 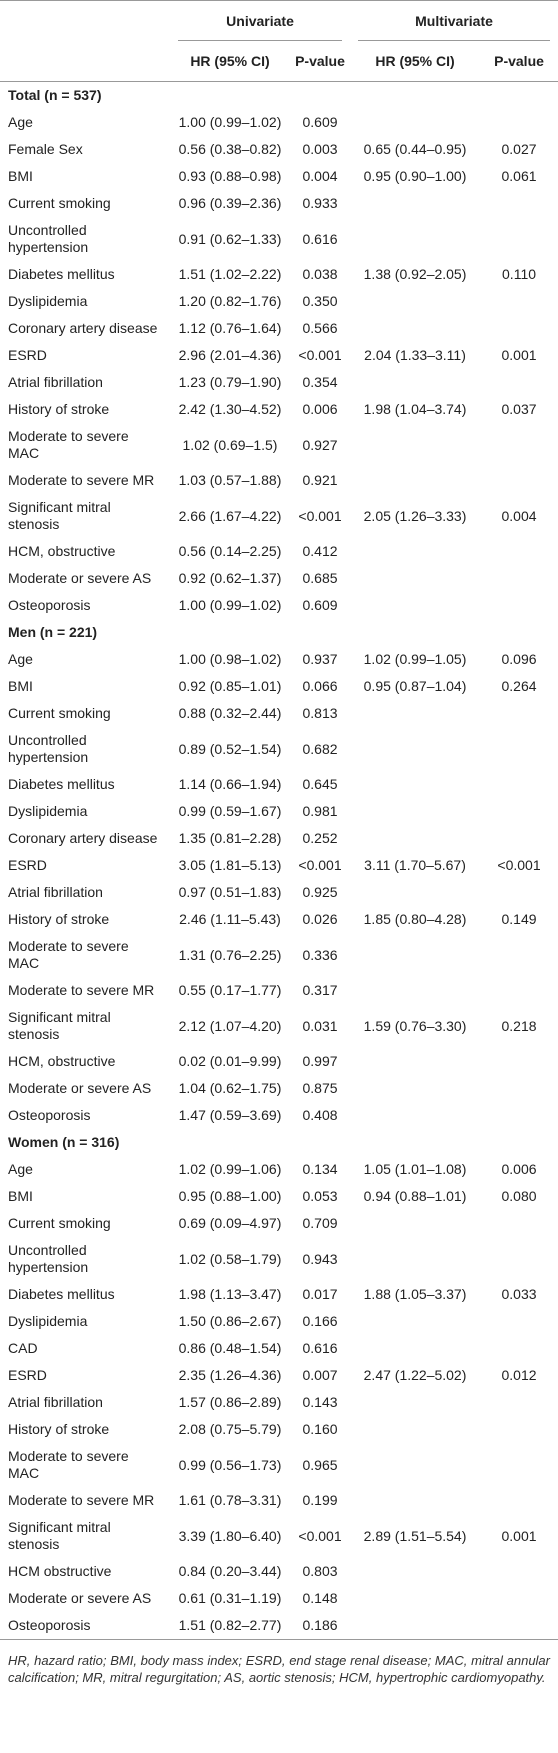 What do you see at coordinates (279, 1626) in the screenshot?
I see `data-row: Osteoporosis 1.51 (0.82–2.77) 0.186` at bounding box center [279, 1626].